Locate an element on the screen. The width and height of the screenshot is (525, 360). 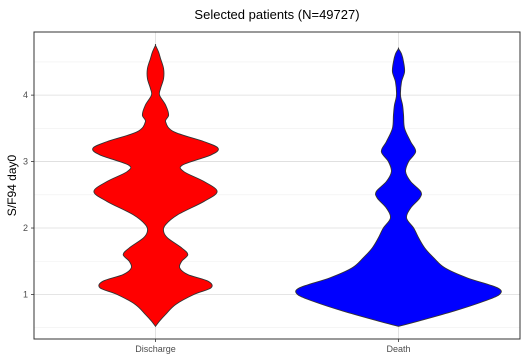
x-tick-label-death: Death is located at coordinates (398, 349).